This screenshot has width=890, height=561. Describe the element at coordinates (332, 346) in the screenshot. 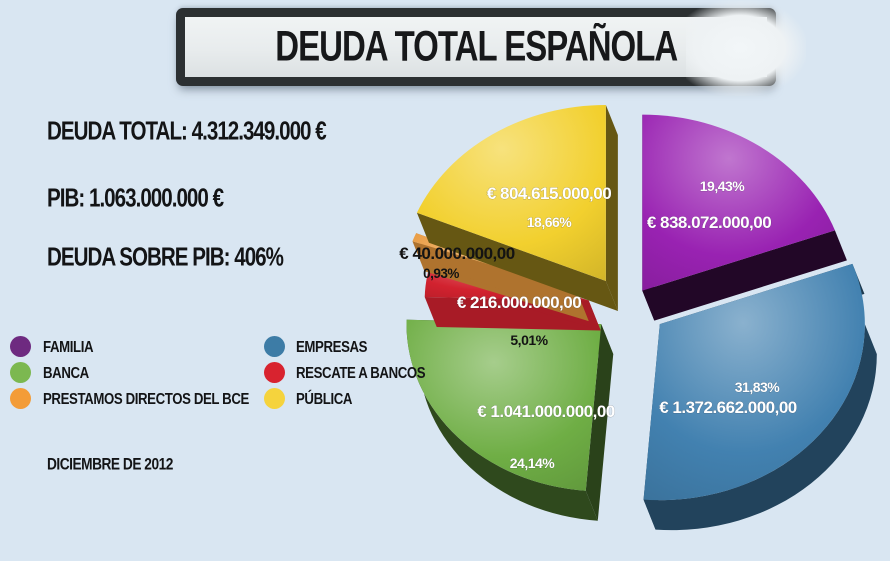

I see `legend-label-empresas: EMPRESAS` at that location.